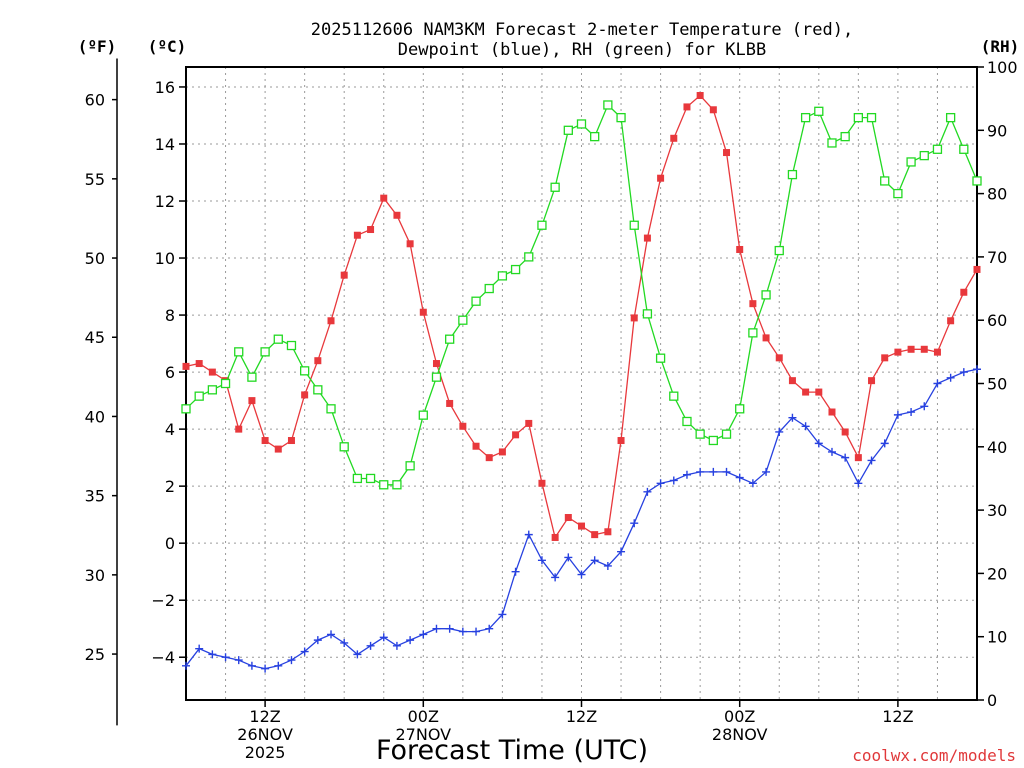 The width and height of the screenshot is (1024, 768). What do you see at coordinates (163, 600) in the screenshot?
I see `celsius-tick-label: −2` at bounding box center [163, 600].